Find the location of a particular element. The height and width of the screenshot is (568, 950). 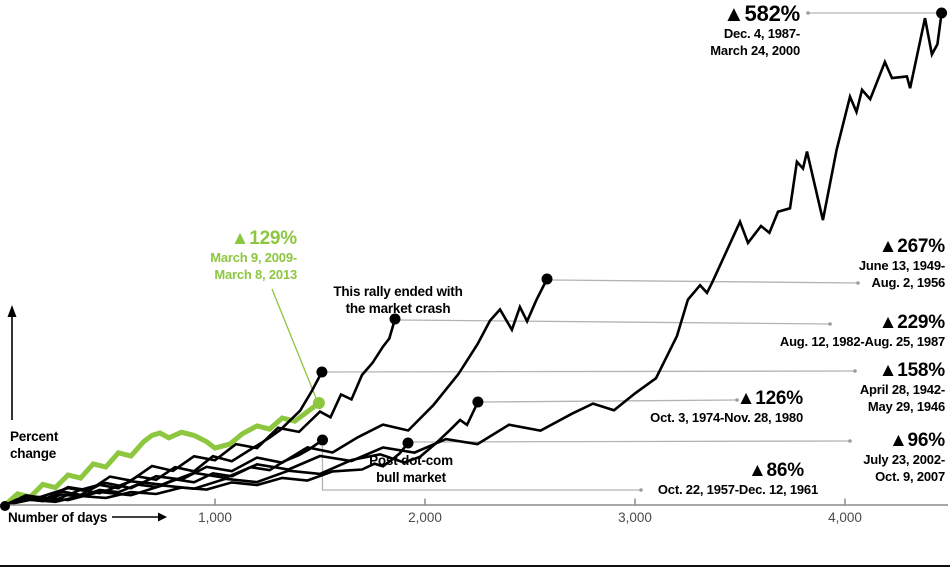

annotation-2009-2013: ▲129% March 9, 2009- March 8, 2013 is located at coordinates (253, 255).